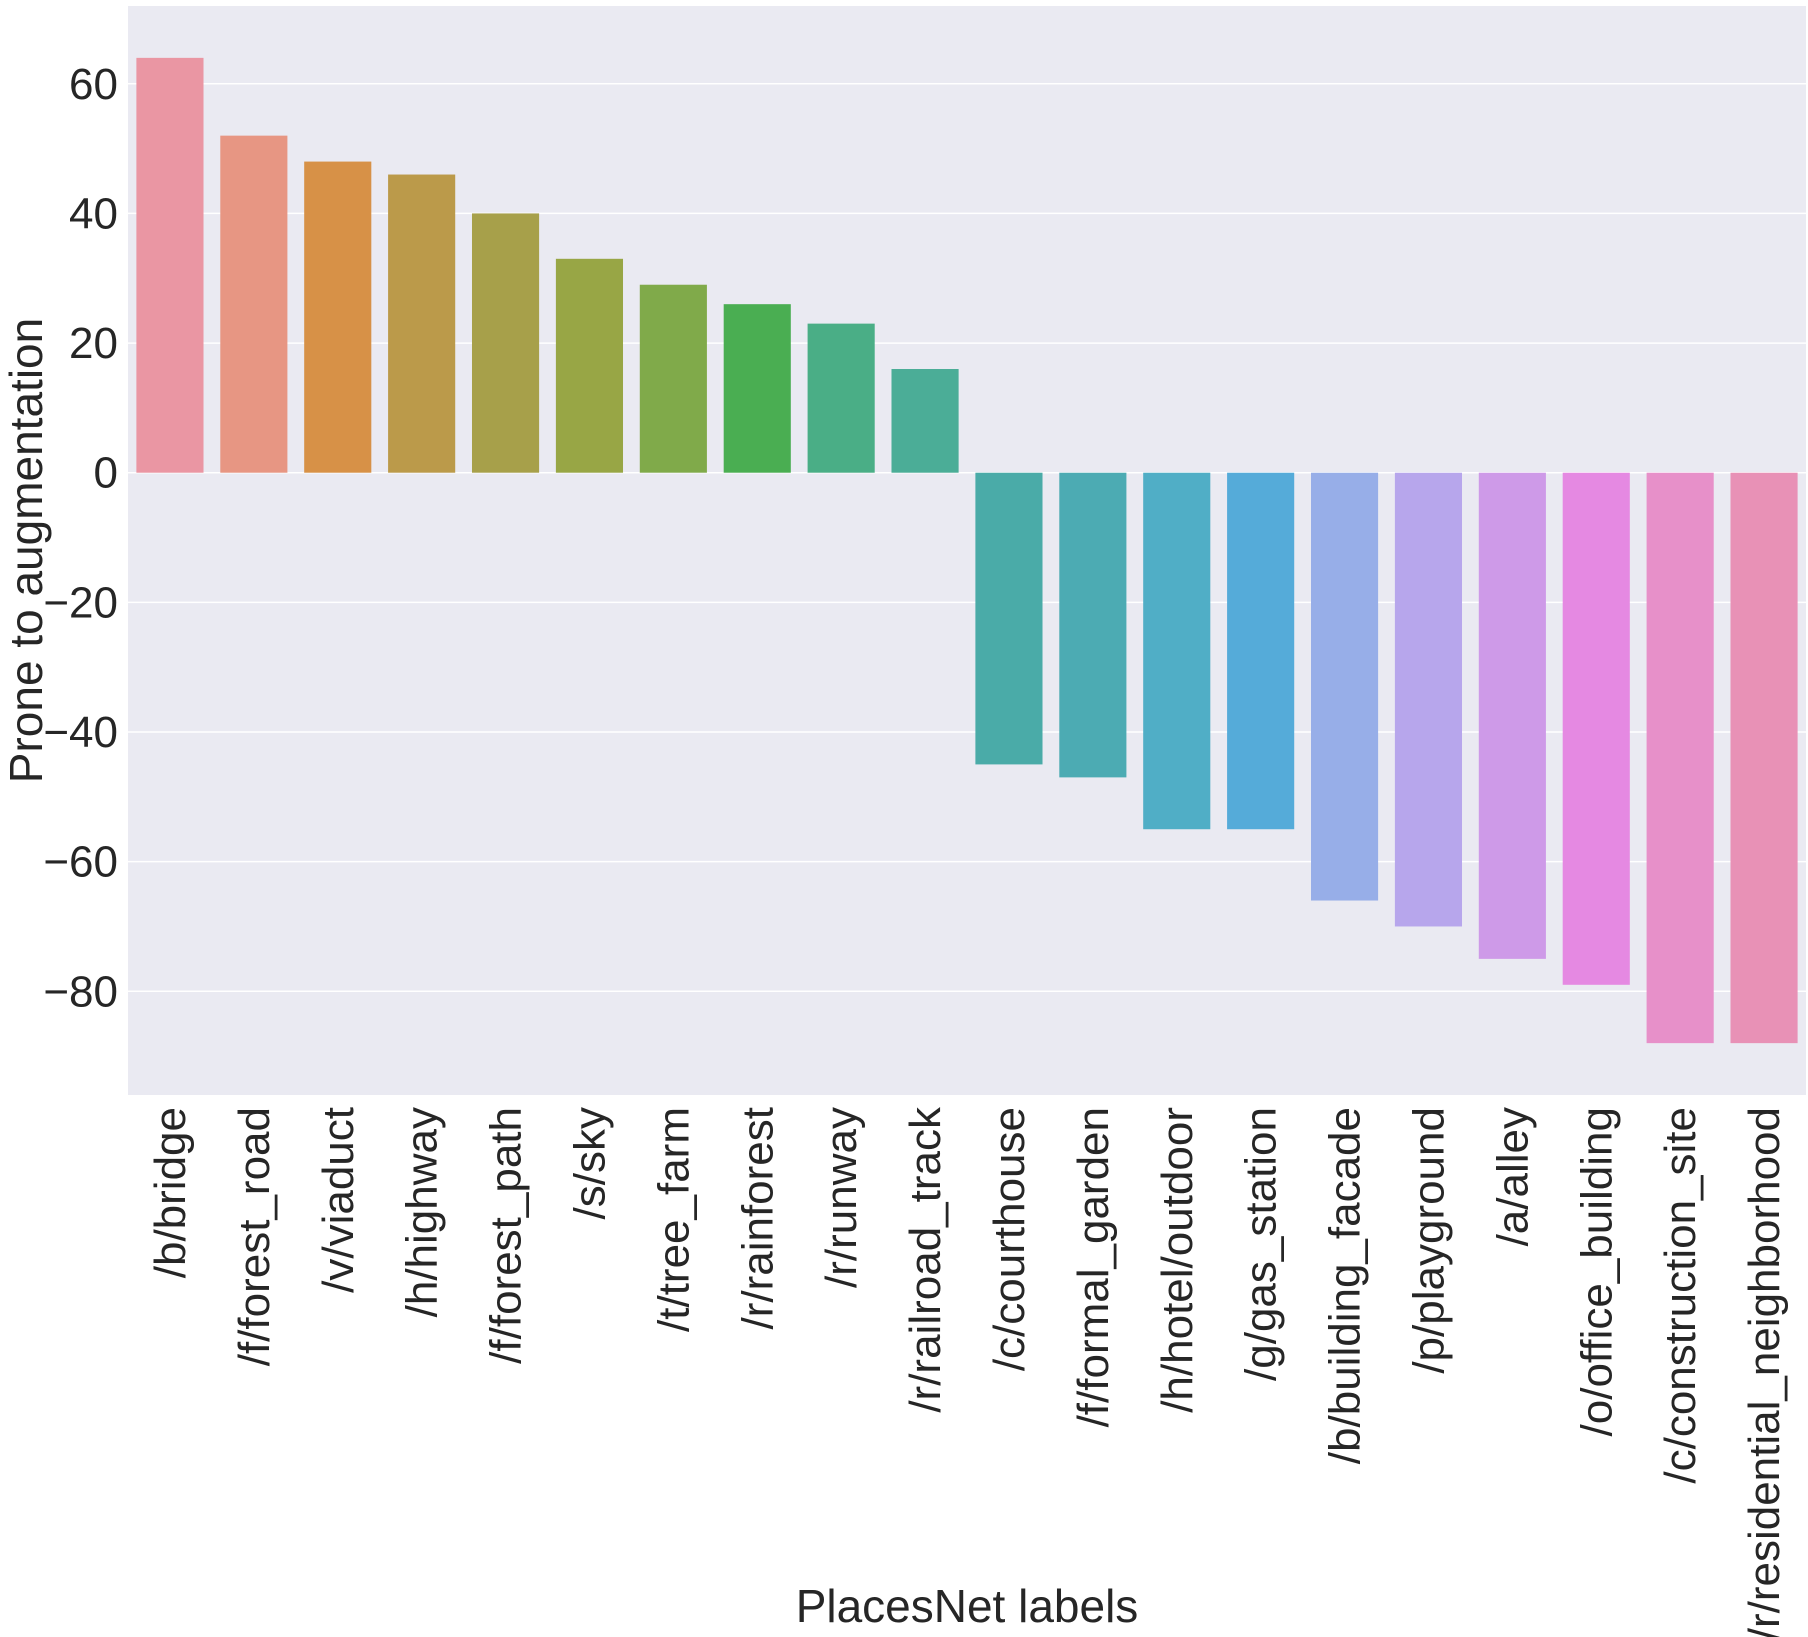 The height and width of the screenshot is (1637, 1808). Describe the element at coordinates (80, 991) in the screenshot. I see `y-tick-label: −80` at that location.